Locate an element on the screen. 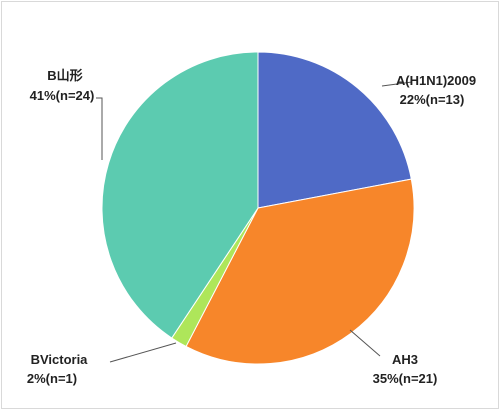  slice-value-bvictoria: 2%(n=1) is located at coordinates (52, 378).